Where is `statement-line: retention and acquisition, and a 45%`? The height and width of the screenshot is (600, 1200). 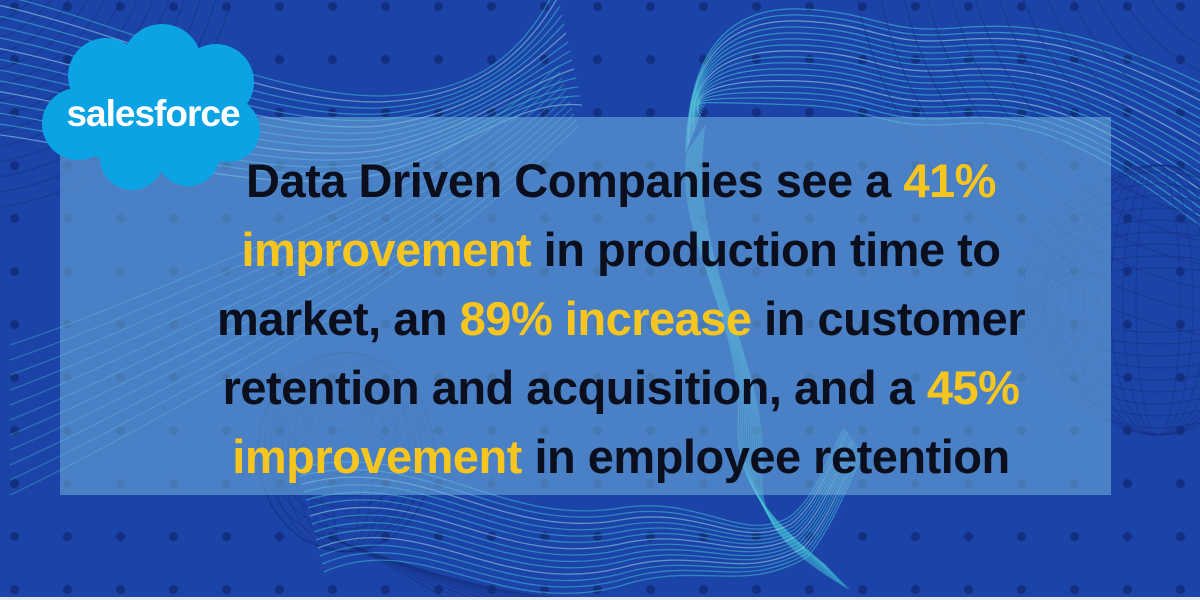
statement-line: retention and acquisition, and a 45% is located at coordinates (621, 387).